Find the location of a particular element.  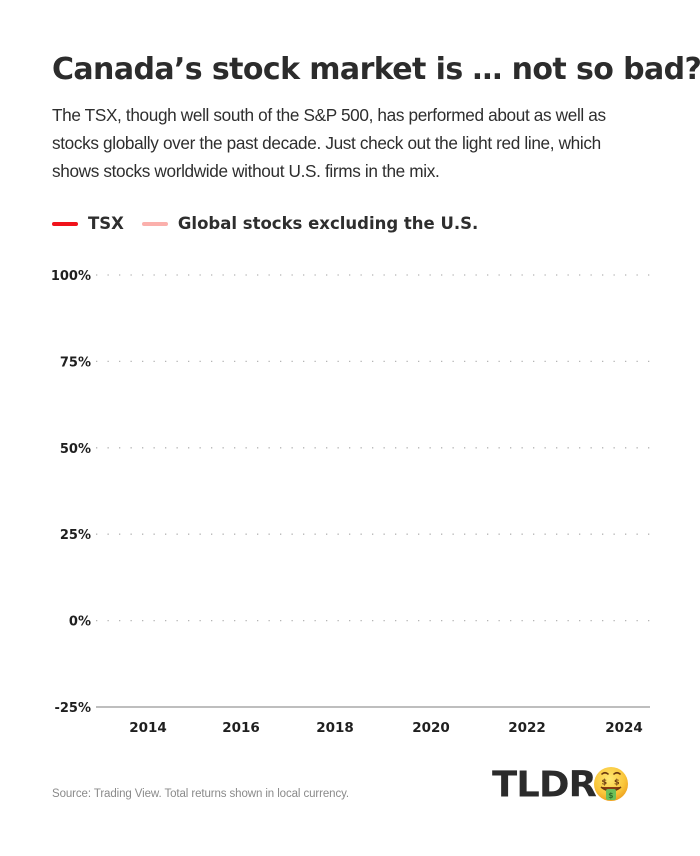

legend-item-global: Global stocks excluding the U.S. is located at coordinates (310, 223).